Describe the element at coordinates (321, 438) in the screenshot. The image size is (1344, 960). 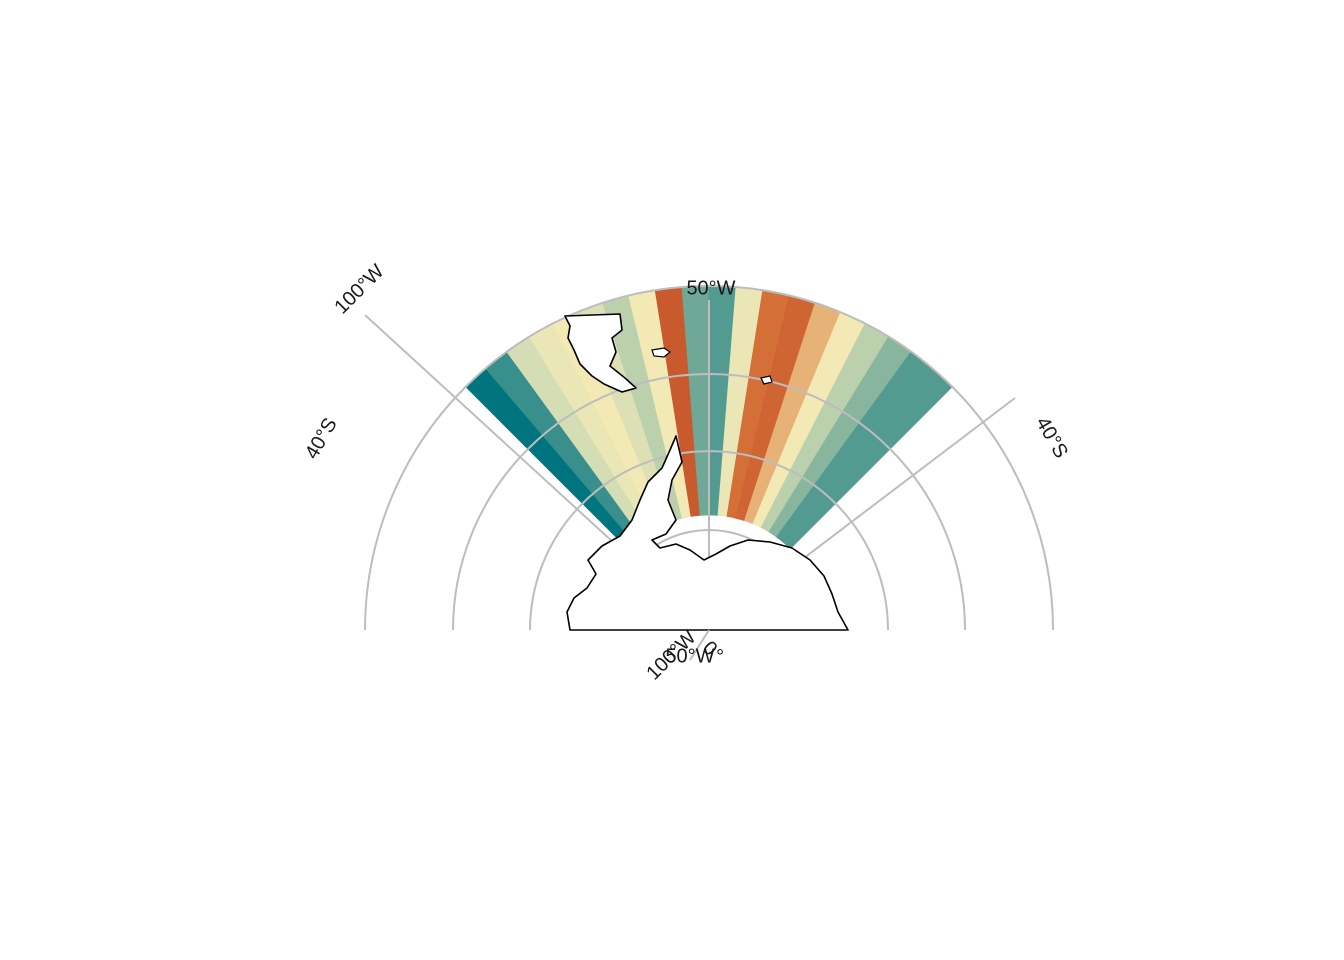
I see `lat-label-40s-left: 40°S` at that location.